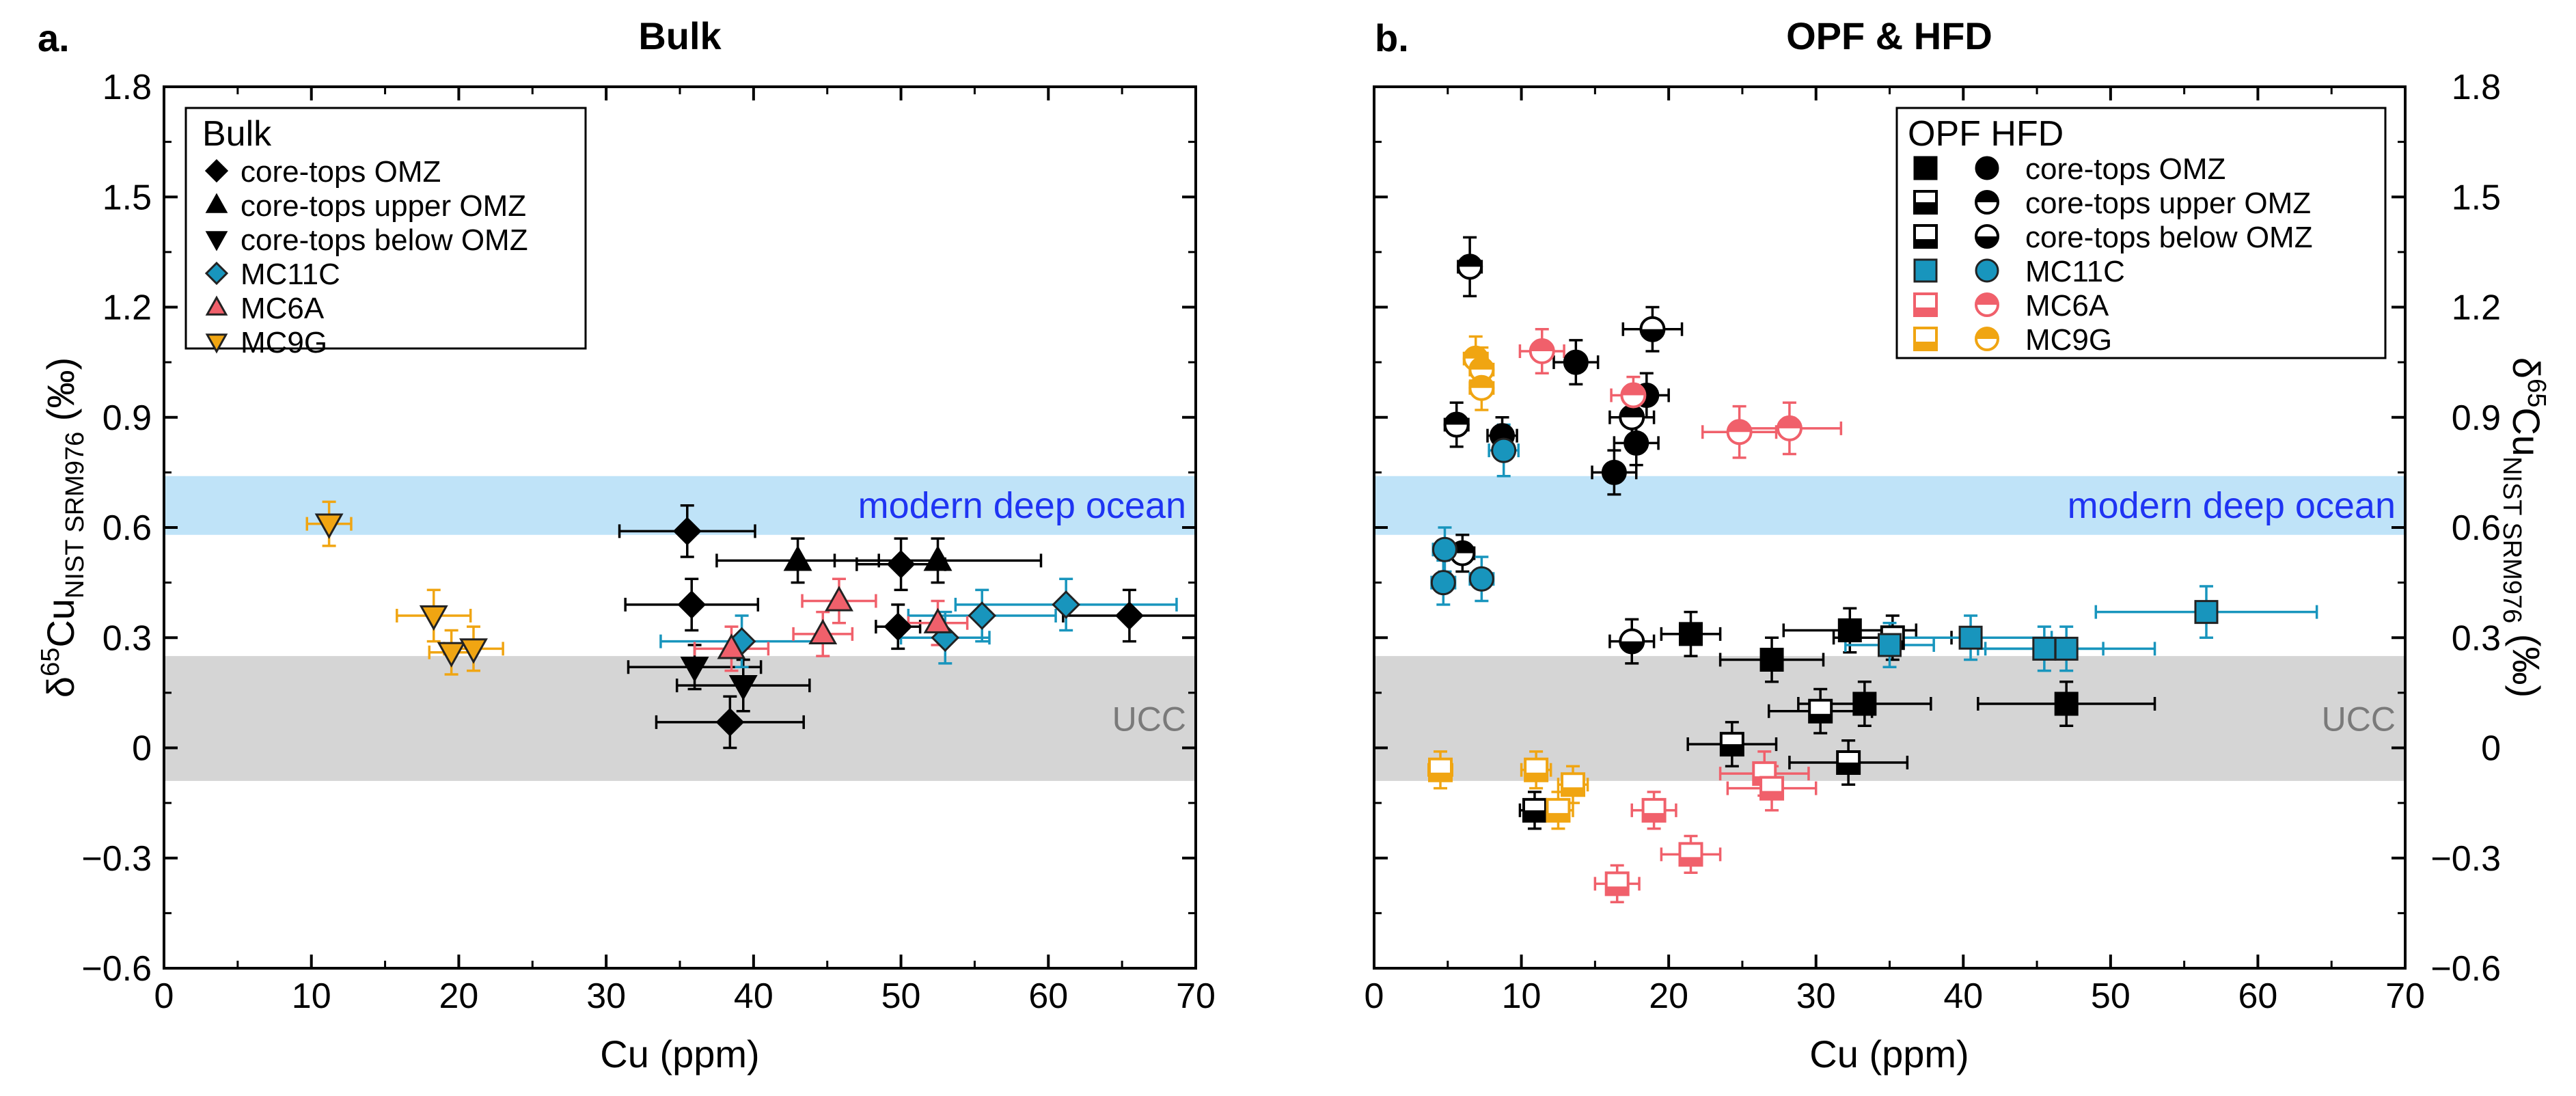  I want to click on panel-label-b: b., so click(1392, 37).